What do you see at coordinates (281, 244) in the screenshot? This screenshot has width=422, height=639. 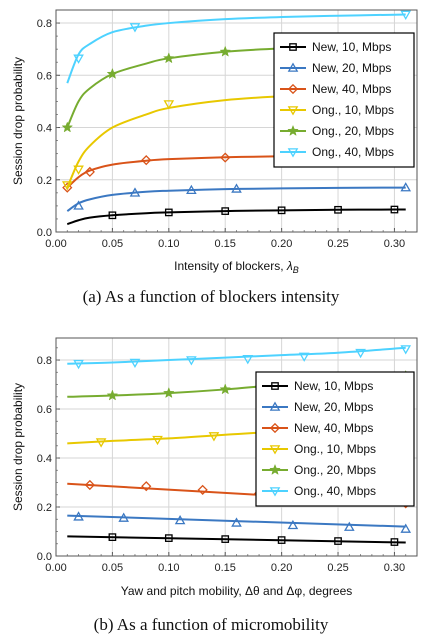 I see `x-tick-label: 0.20` at bounding box center [281, 244].